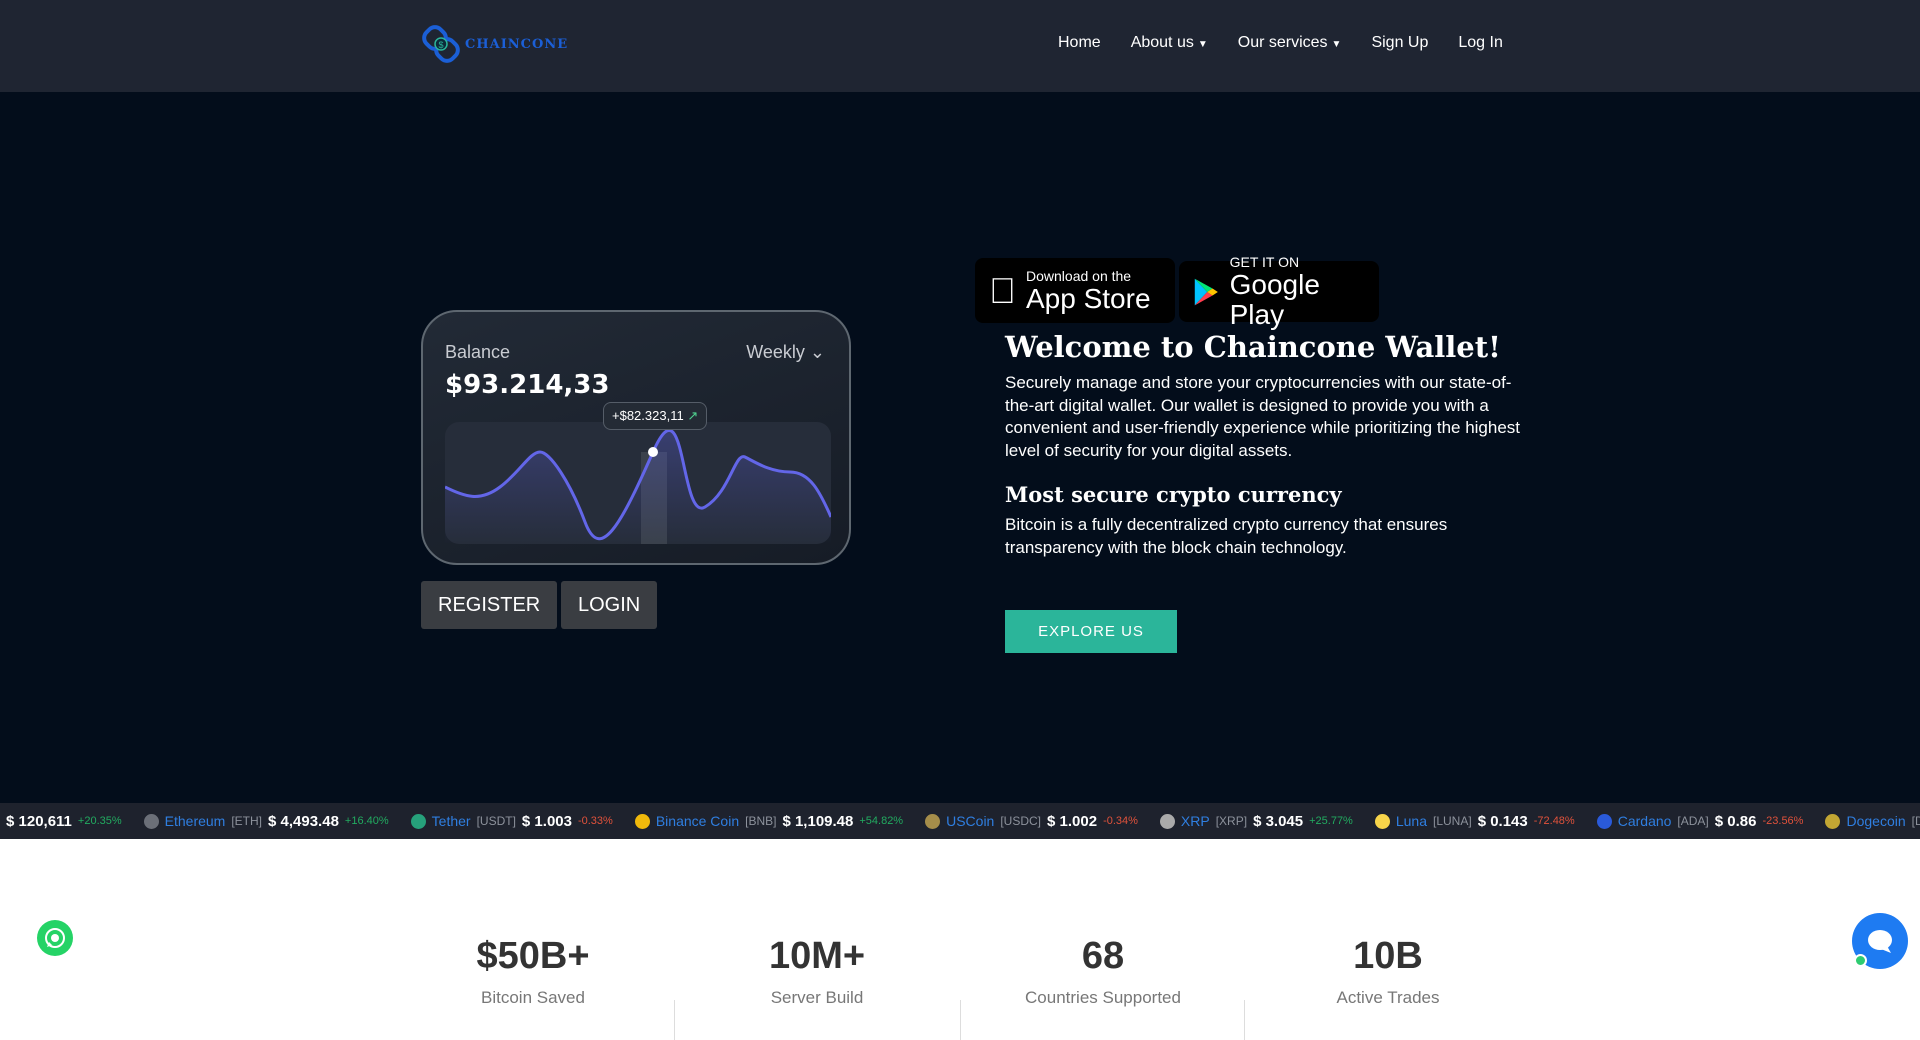 This screenshot has height=1040, width=1920. I want to click on coin-price: $ 0.86, so click(1735, 821).